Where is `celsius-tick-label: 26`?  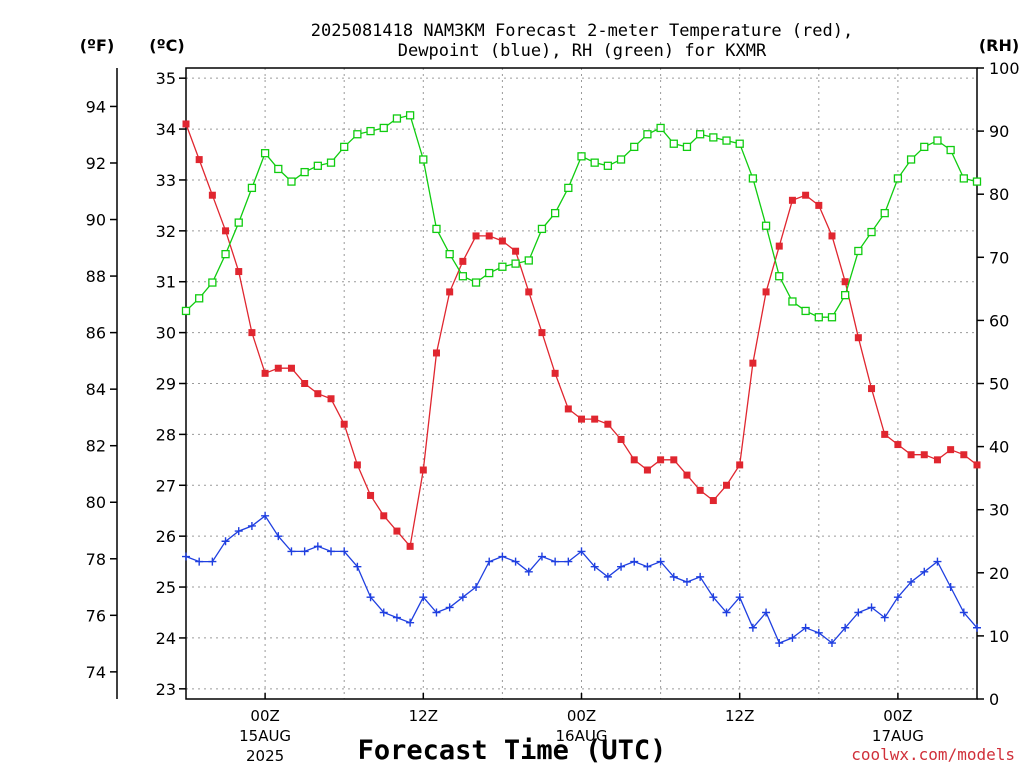
celsius-tick-label: 26 is located at coordinates (166, 536).